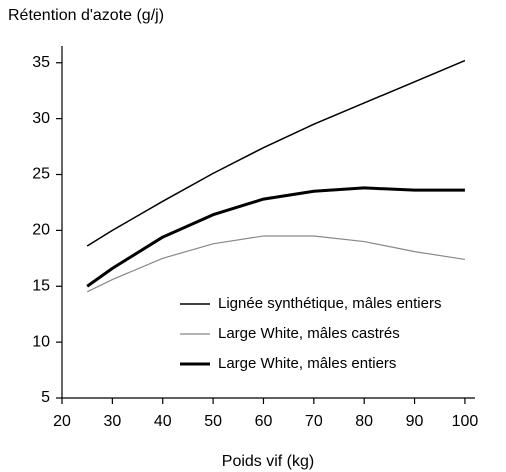 This screenshot has height=472, width=506. What do you see at coordinates (364, 421) in the screenshot?
I see `x-tick-label: 80` at bounding box center [364, 421].